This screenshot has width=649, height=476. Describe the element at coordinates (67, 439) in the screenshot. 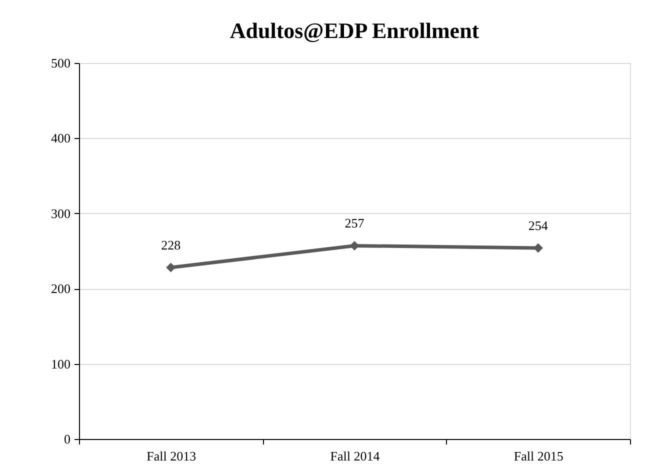

I see `y-tick-label: 0` at that location.